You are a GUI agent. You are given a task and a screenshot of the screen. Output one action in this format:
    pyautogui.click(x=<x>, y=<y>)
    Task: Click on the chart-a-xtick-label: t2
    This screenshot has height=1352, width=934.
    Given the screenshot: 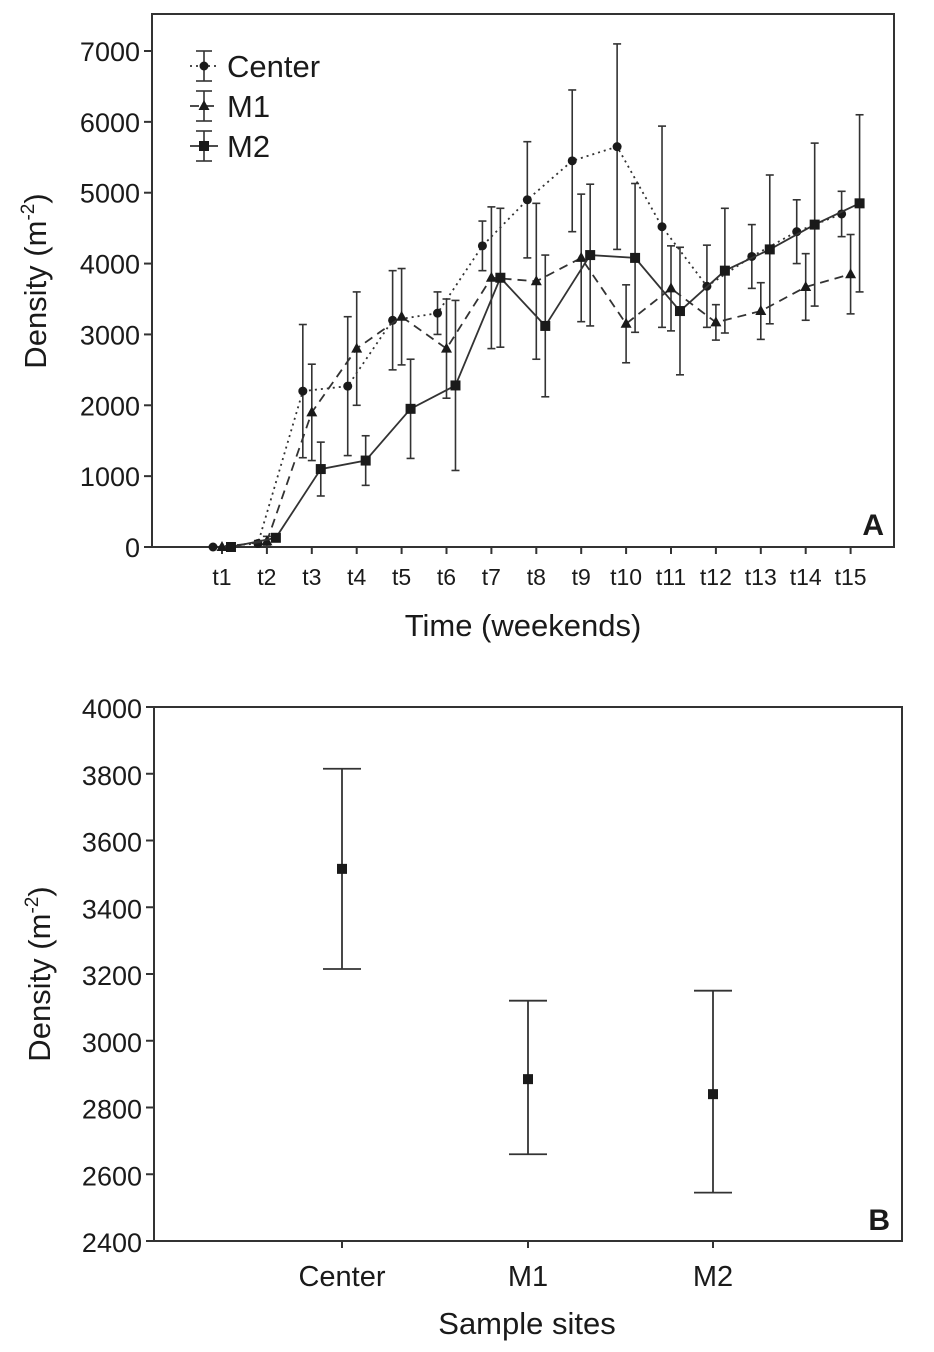 What is the action you would take?
    pyautogui.click(x=266, y=577)
    